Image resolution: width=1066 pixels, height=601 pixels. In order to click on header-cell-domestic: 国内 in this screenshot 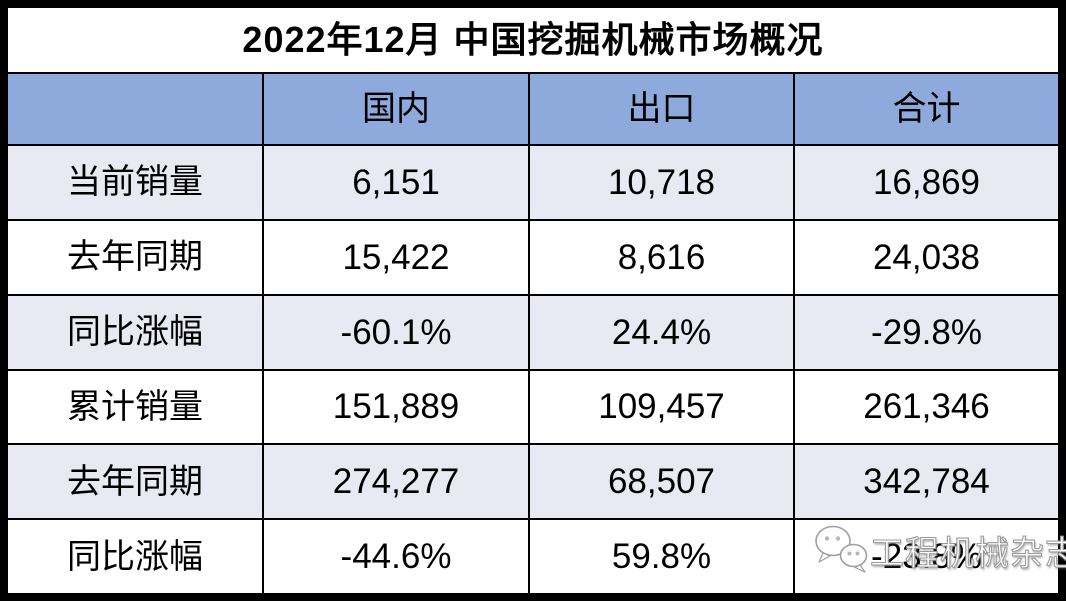, I will do `click(396, 109)`.